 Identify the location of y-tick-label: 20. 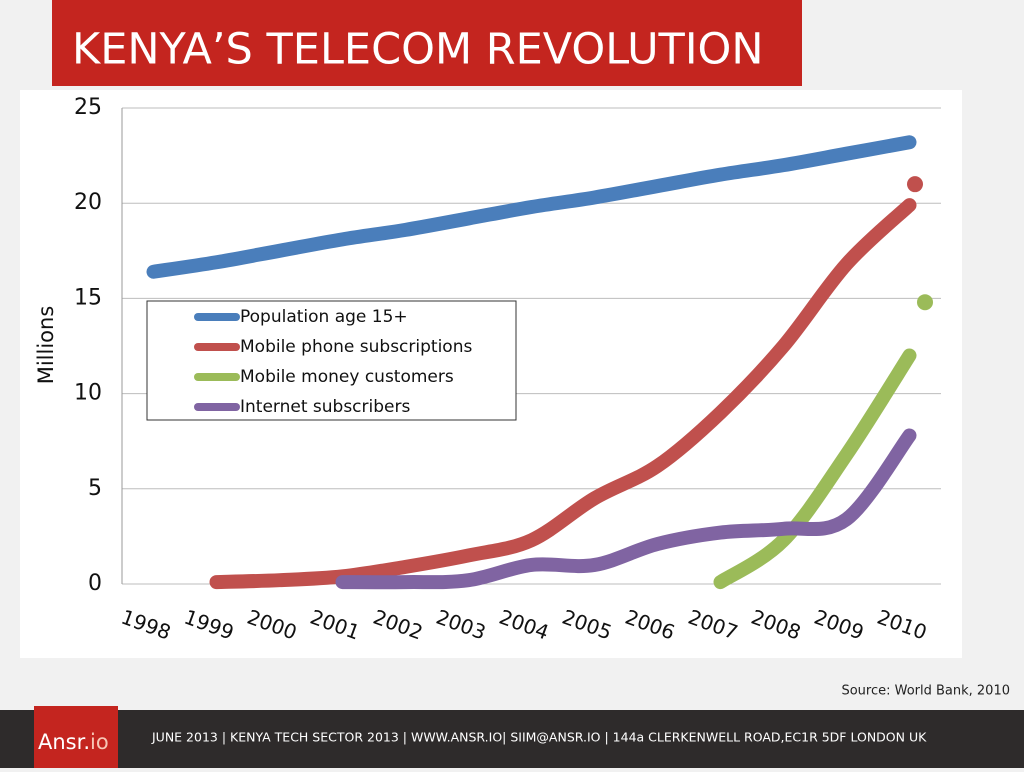
(88, 202).